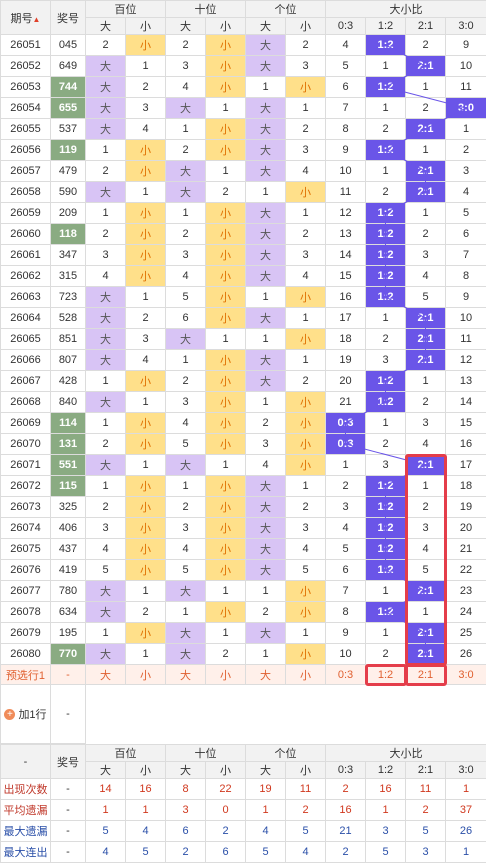 The width and height of the screenshot is (486, 863). What do you see at coordinates (26, 213) in the screenshot?
I see `period-cell: 26059` at bounding box center [26, 213].